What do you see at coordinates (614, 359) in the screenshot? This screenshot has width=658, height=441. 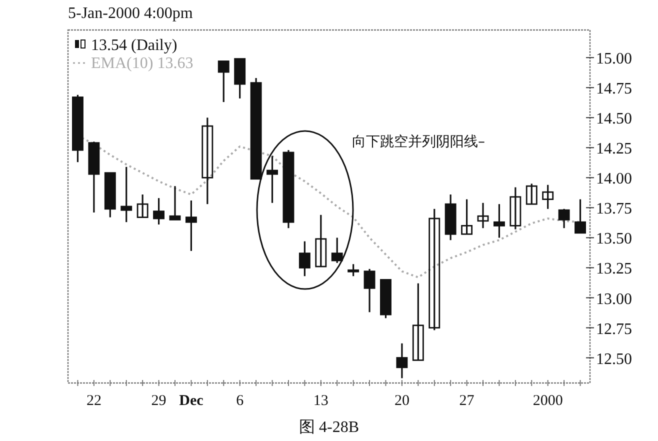 I see `y-tick-label: 12.50` at bounding box center [614, 359].